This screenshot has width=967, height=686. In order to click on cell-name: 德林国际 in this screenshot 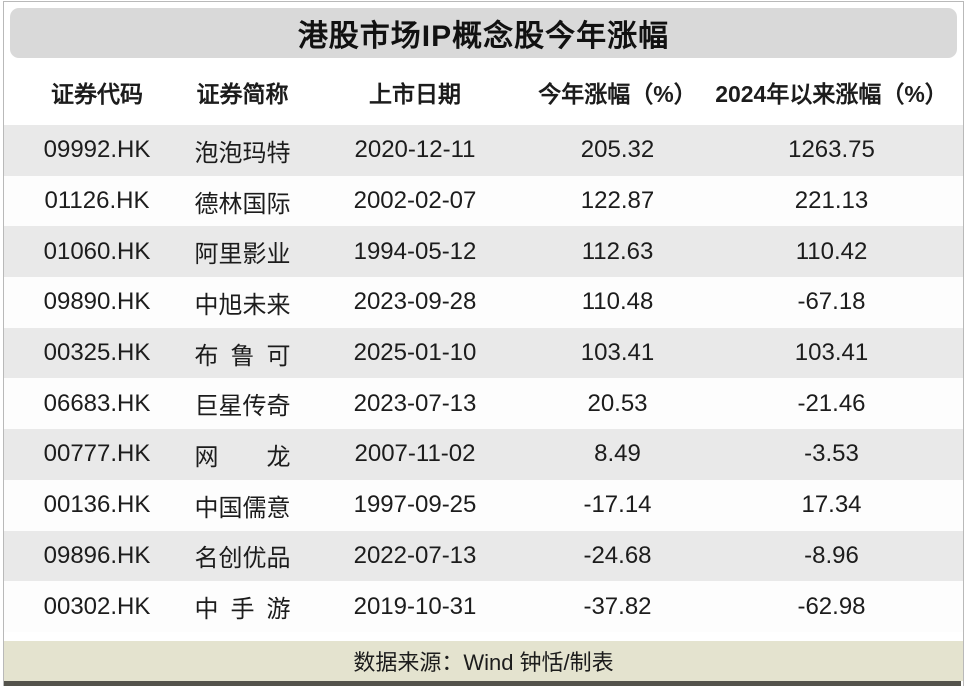, I will do `click(242, 201)`.